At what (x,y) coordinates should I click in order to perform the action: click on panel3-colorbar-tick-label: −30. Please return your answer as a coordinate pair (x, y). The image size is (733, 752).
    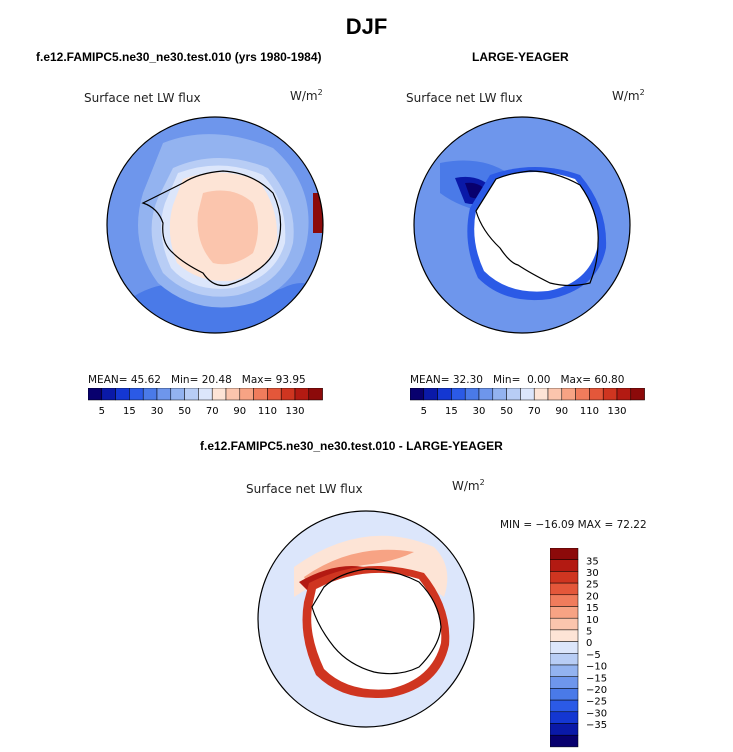
    Looking at the image, I should click on (596, 713).